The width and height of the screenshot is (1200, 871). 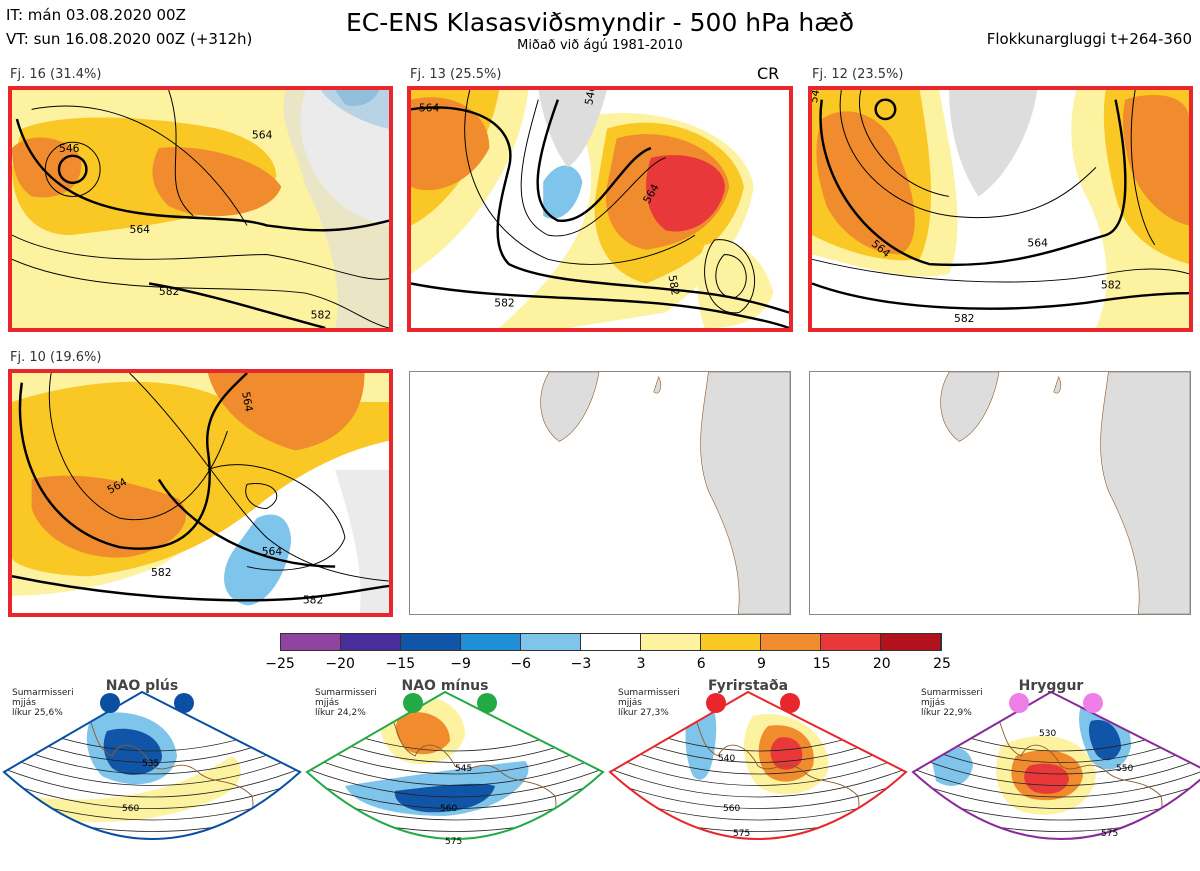 I want to click on regime-schematic: 545 560 575, so click(x=455, y=768).